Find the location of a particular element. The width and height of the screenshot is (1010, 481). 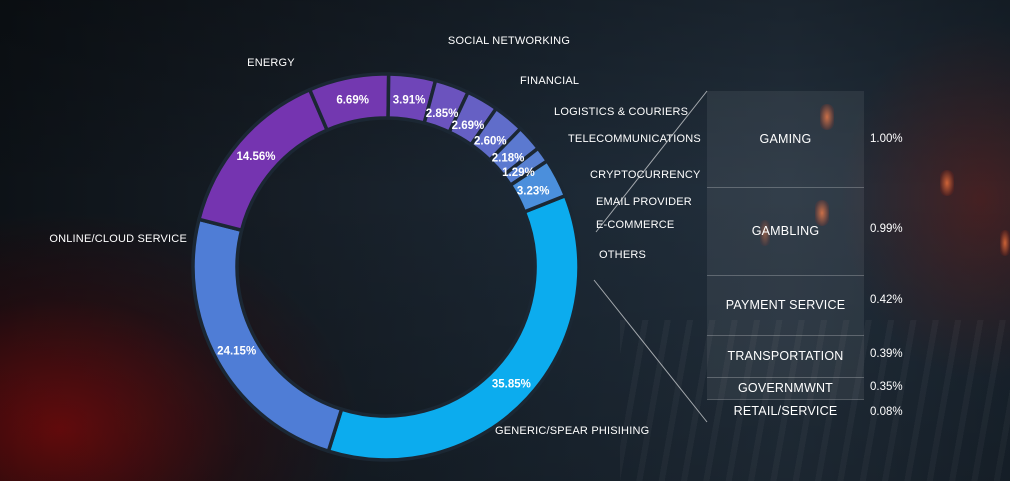

breakdown-label-gambling: GAMBLING is located at coordinates (785, 231).